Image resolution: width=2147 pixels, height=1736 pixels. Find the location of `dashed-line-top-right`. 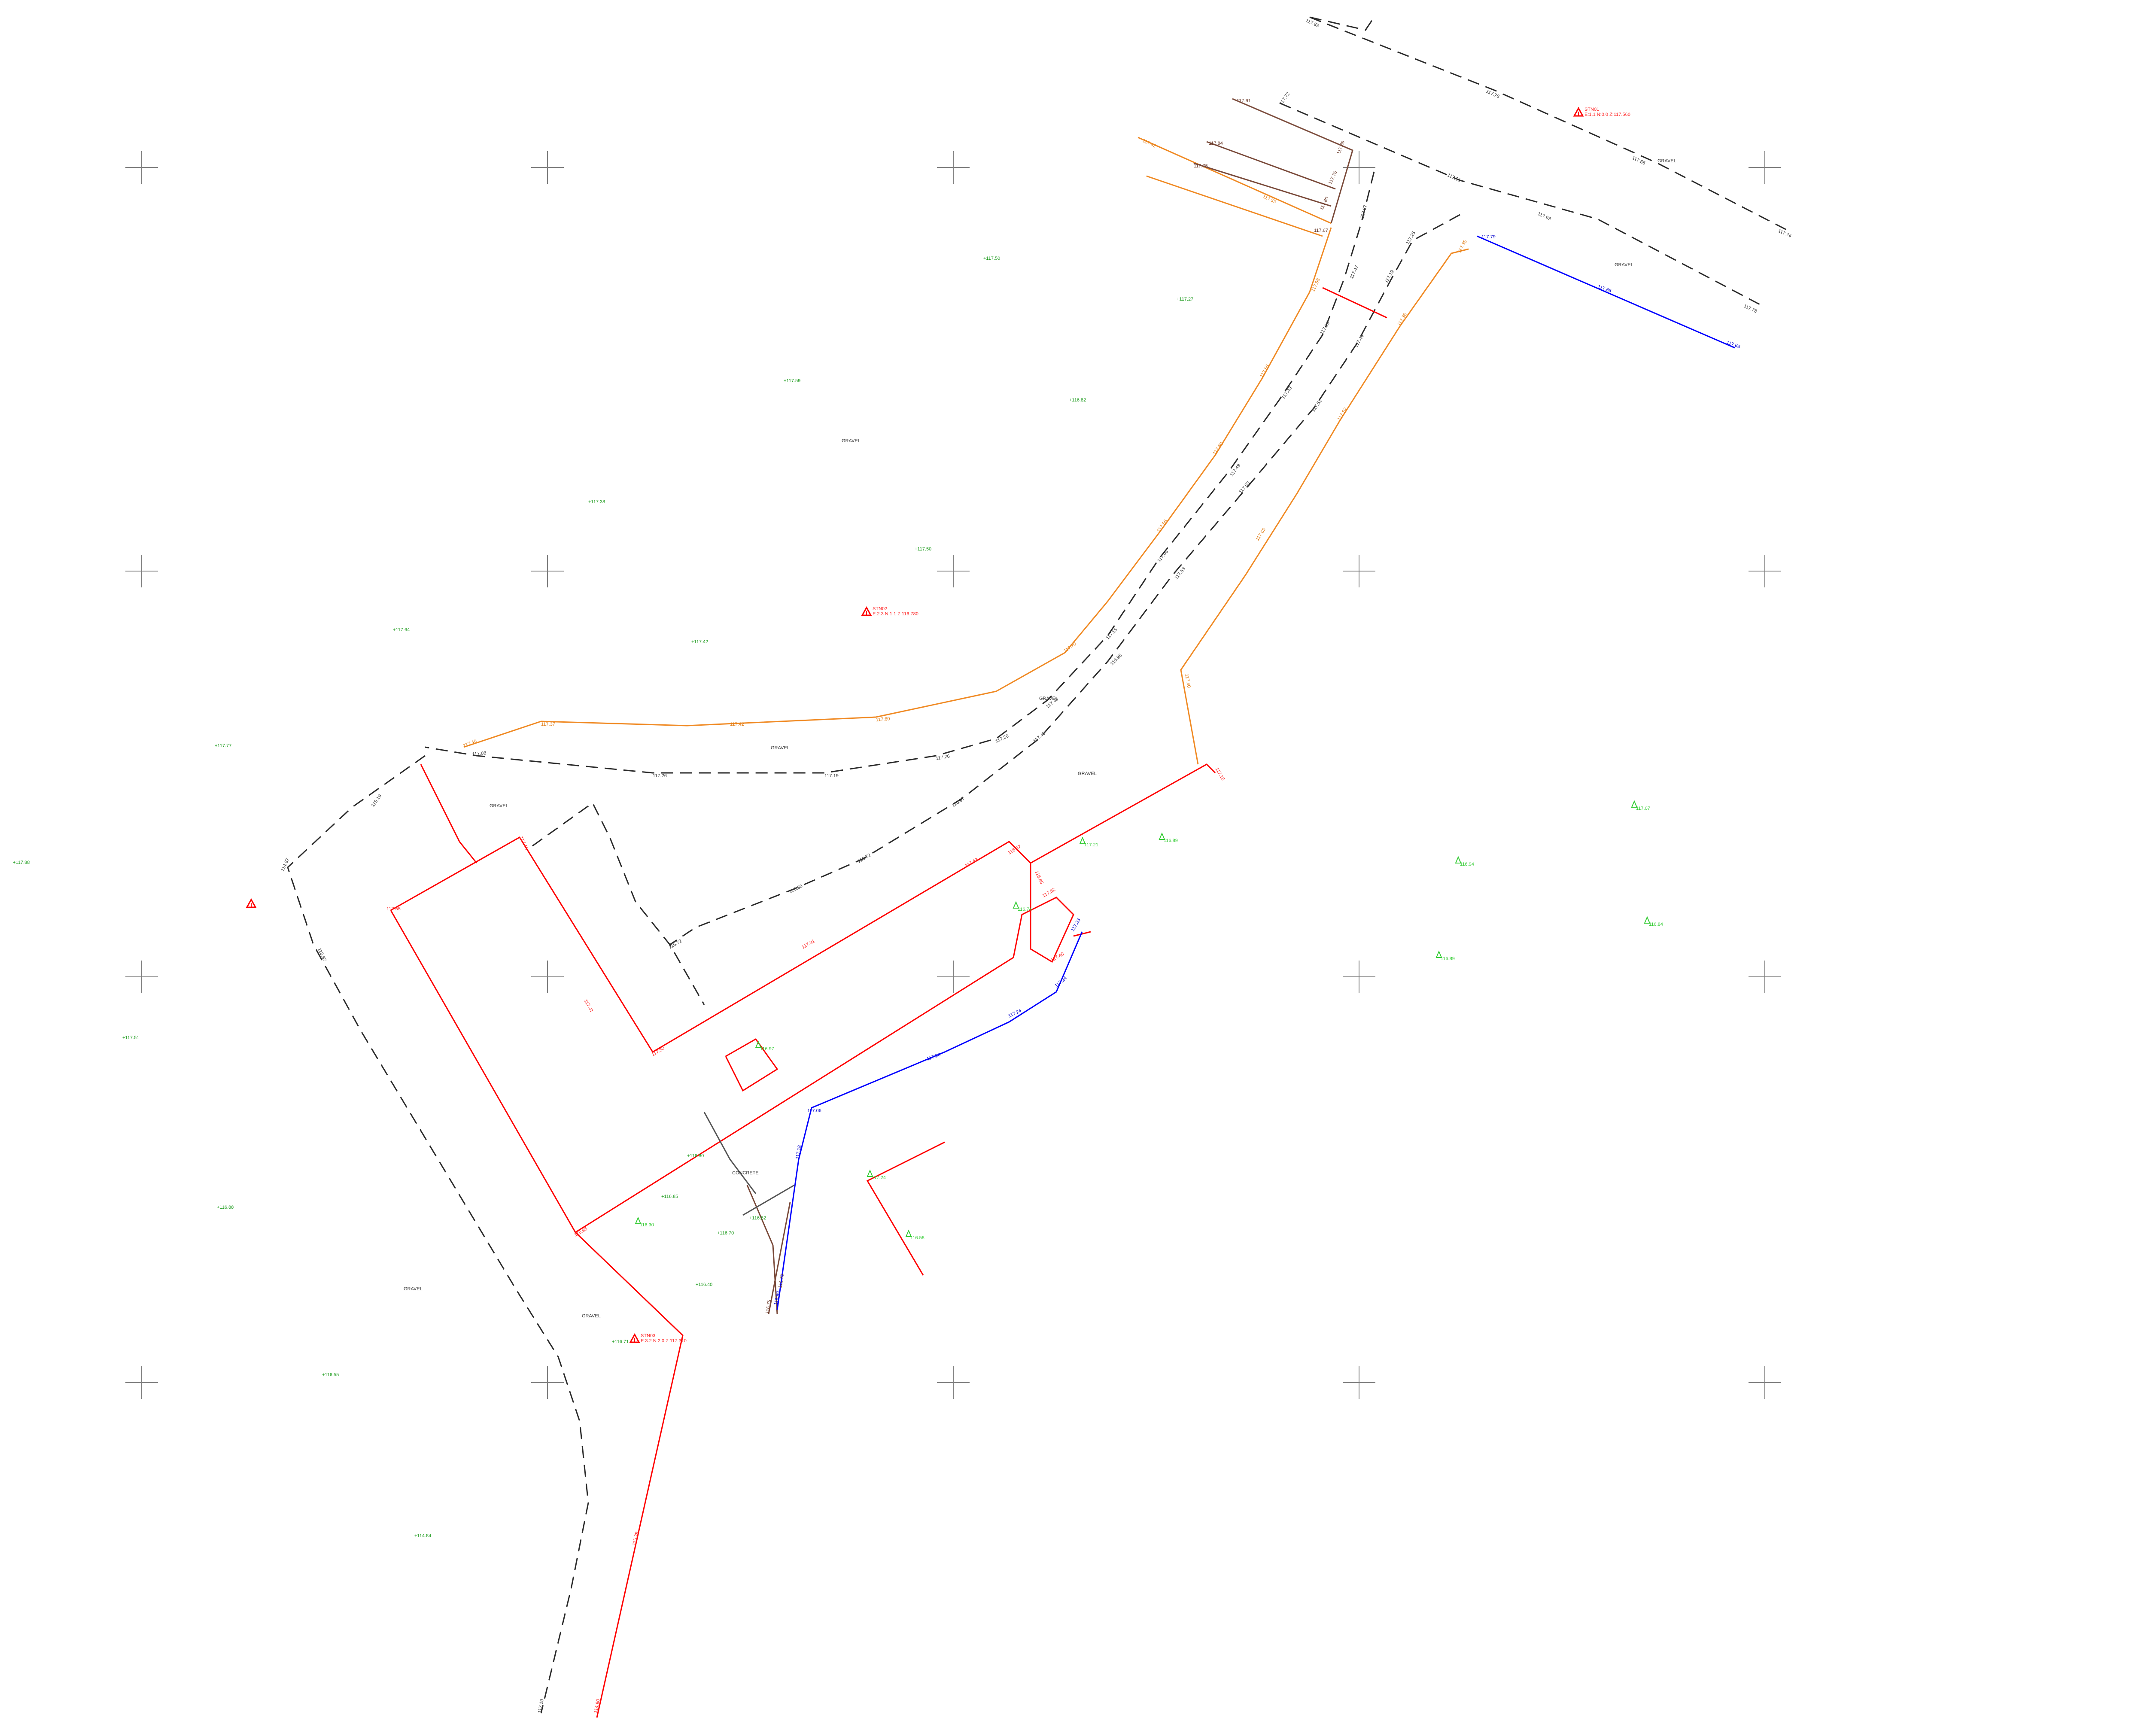

dashed-line-top-right is located at coordinates (1550, 125).